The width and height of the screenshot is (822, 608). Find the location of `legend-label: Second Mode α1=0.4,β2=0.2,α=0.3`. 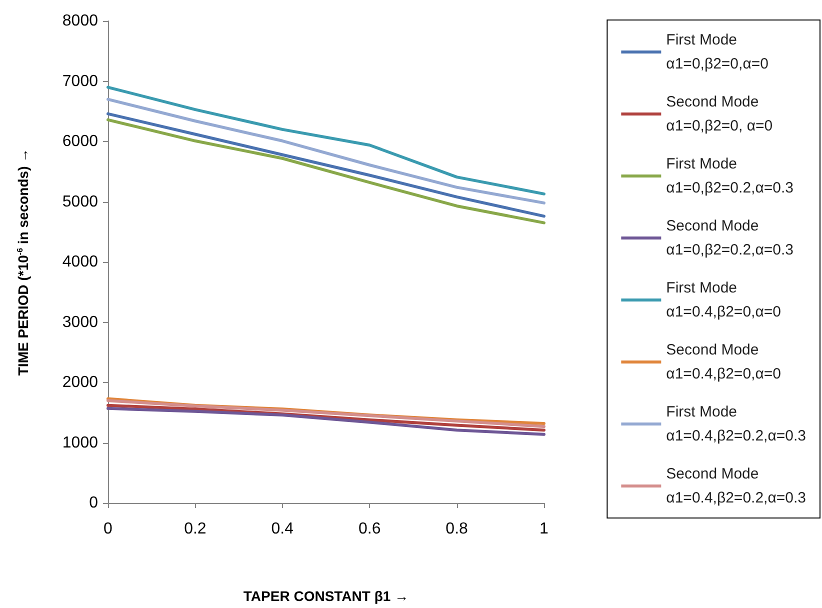

legend-label: Second Mode α1=0.4,β2=0.2,α=0.3 is located at coordinates (736, 486).